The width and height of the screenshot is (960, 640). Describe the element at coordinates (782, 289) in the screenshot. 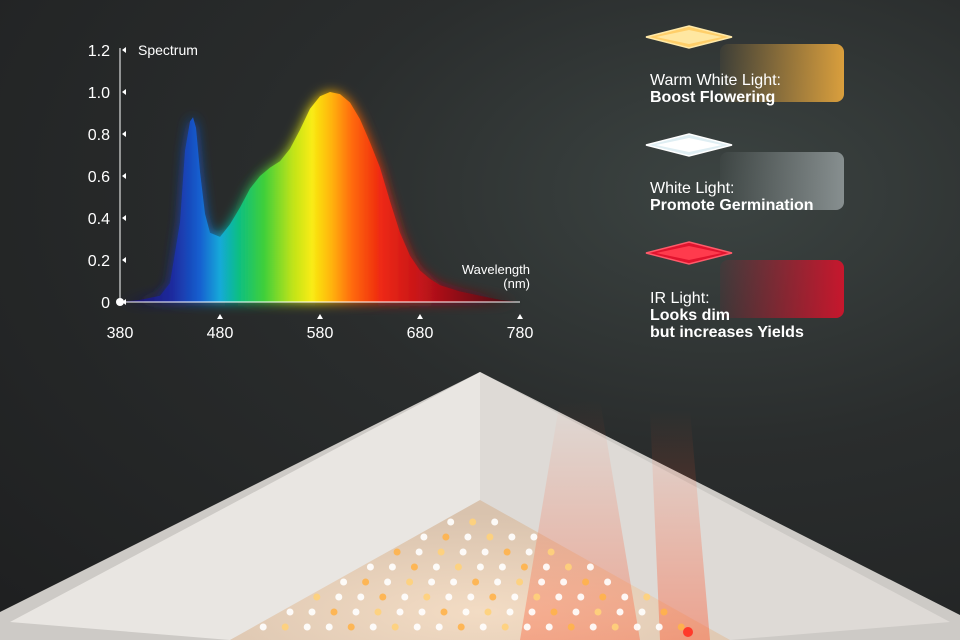

I see `legend-bar-ir` at that location.